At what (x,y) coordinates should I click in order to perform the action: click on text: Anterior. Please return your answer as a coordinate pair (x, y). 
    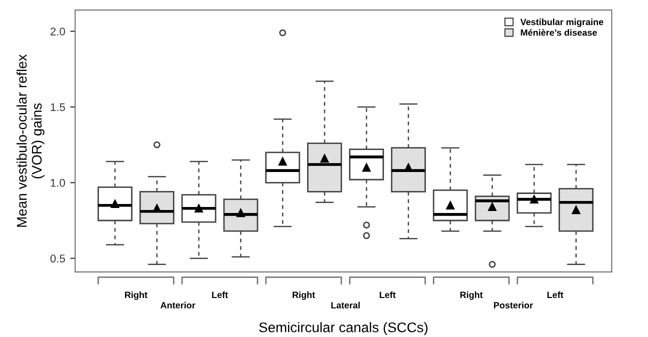
    Looking at the image, I should click on (178, 305).